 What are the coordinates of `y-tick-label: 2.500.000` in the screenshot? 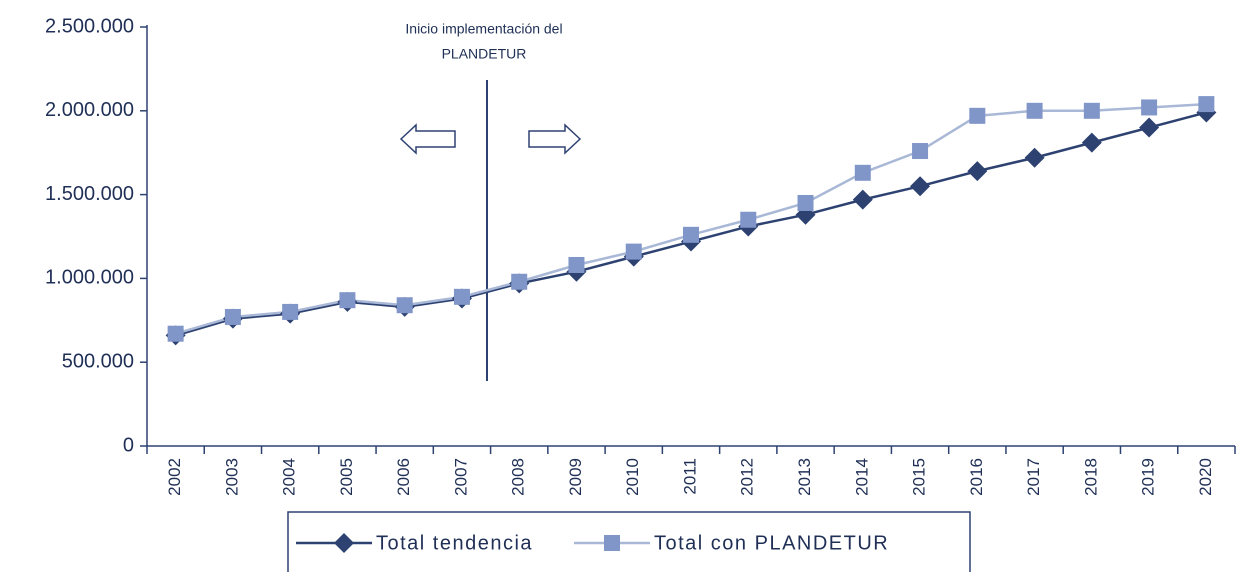 It's located at (89, 26).